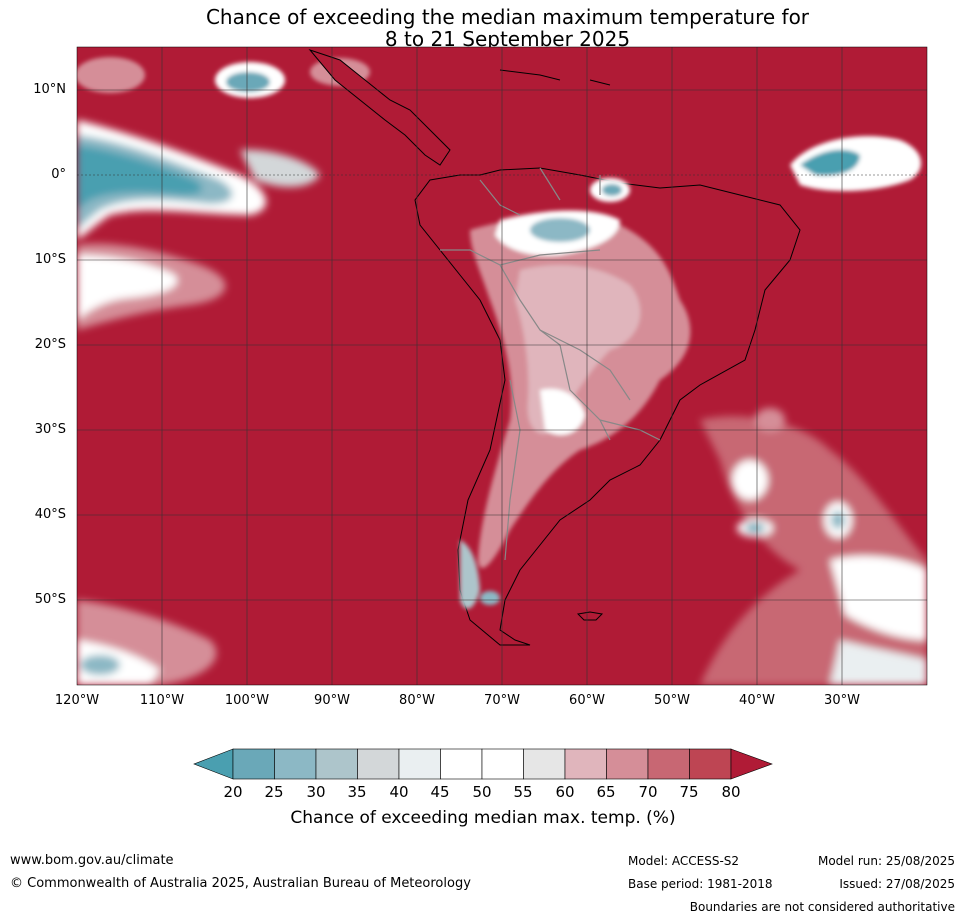 The width and height of the screenshot is (965, 919). I want to click on lon-label-60w: 60°W, so click(587, 700).